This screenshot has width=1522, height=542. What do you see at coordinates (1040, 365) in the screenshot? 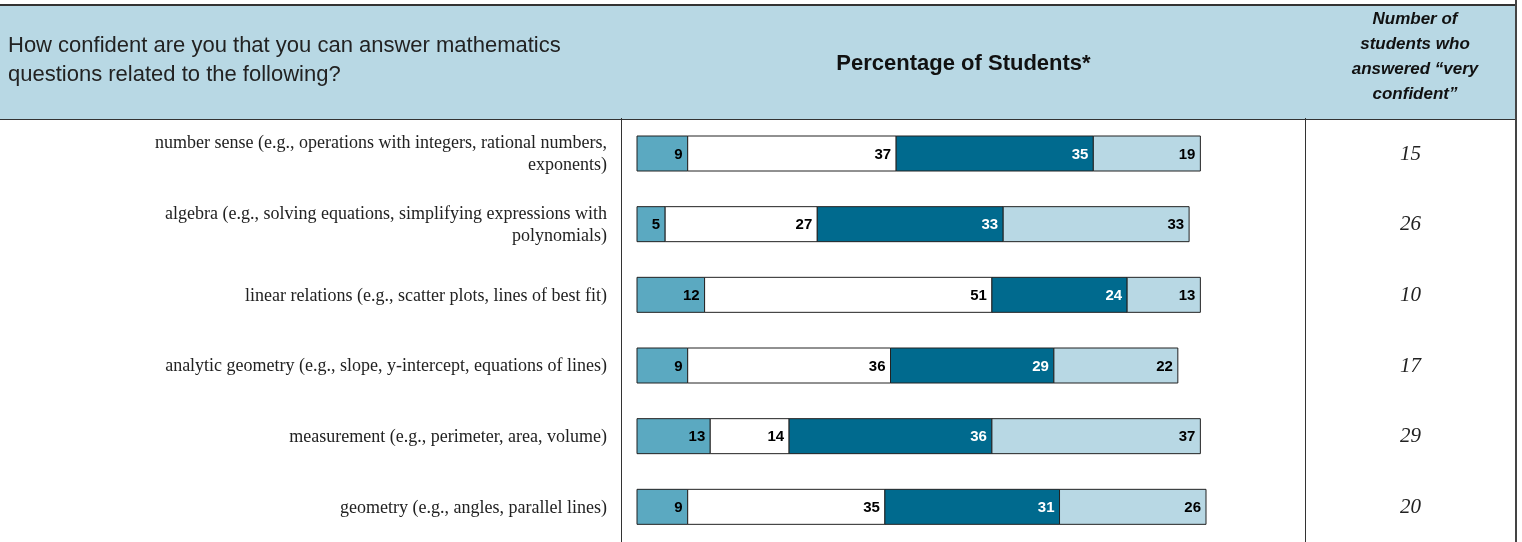
I see `data-label: 29` at bounding box center [1040, 365].